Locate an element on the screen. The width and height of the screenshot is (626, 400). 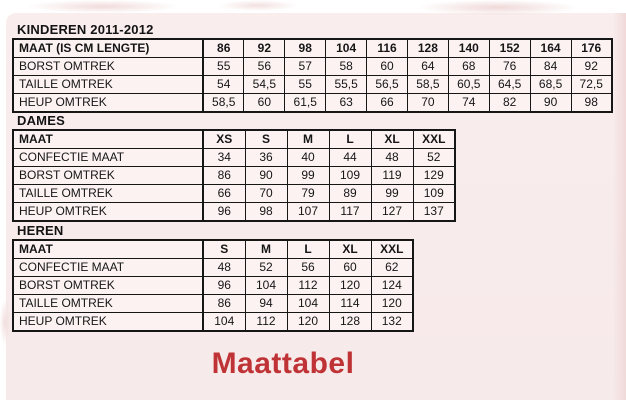
page-title: Maattabel is located at coordinates (283, 363).